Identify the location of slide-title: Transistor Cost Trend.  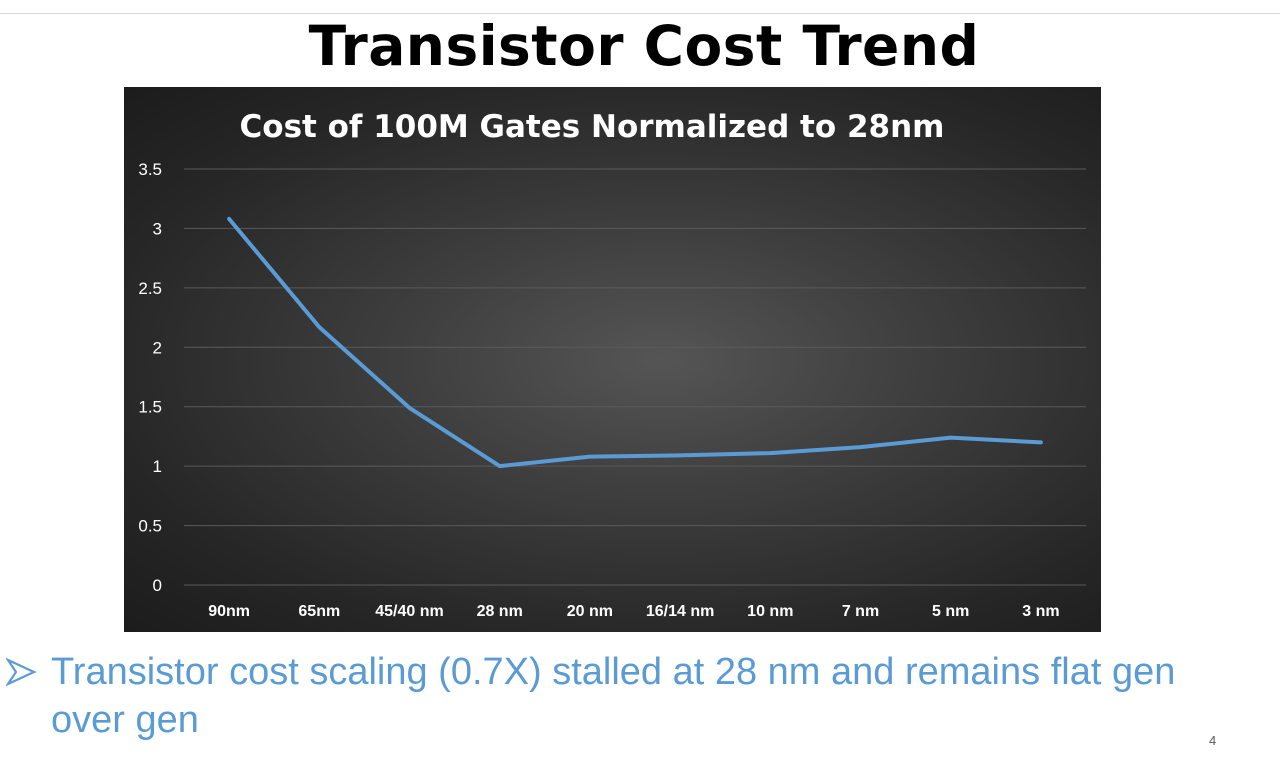
(644, 46).